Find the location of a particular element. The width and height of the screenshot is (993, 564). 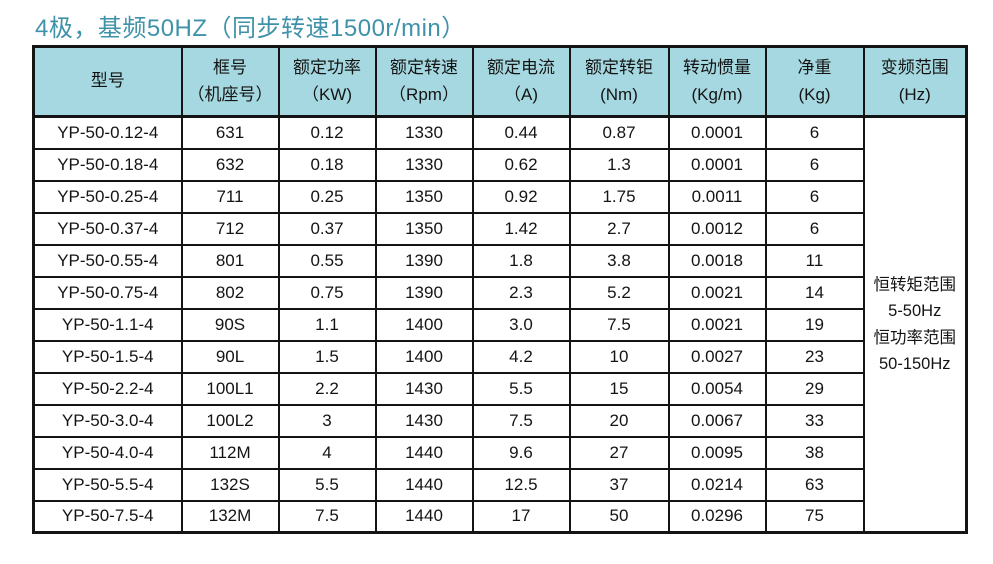

table-cell: YP-50-7.5-4 is located at coordinates (107, 516).